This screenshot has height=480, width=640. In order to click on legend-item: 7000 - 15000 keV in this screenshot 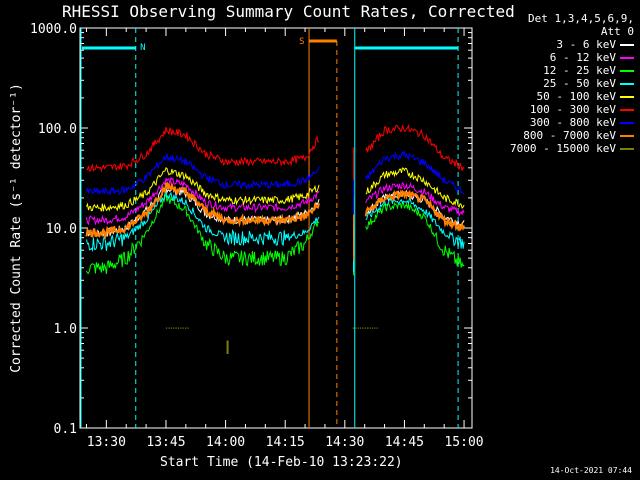, I will do `click(554, 148)`.